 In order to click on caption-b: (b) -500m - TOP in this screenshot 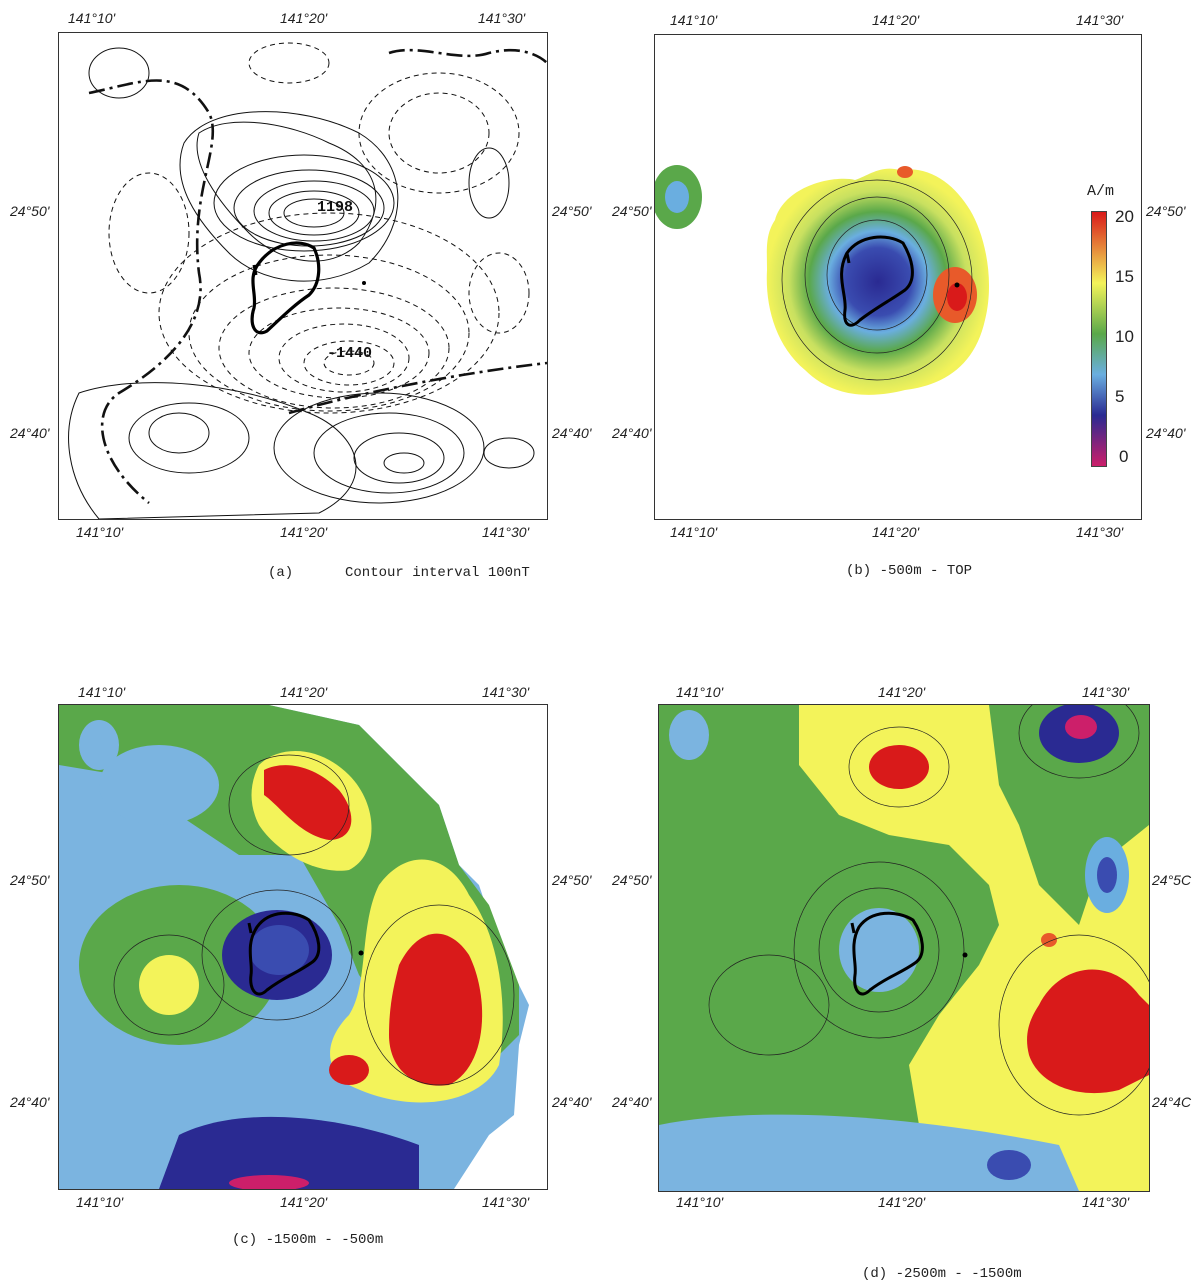, I will do `click(909, 571)`.